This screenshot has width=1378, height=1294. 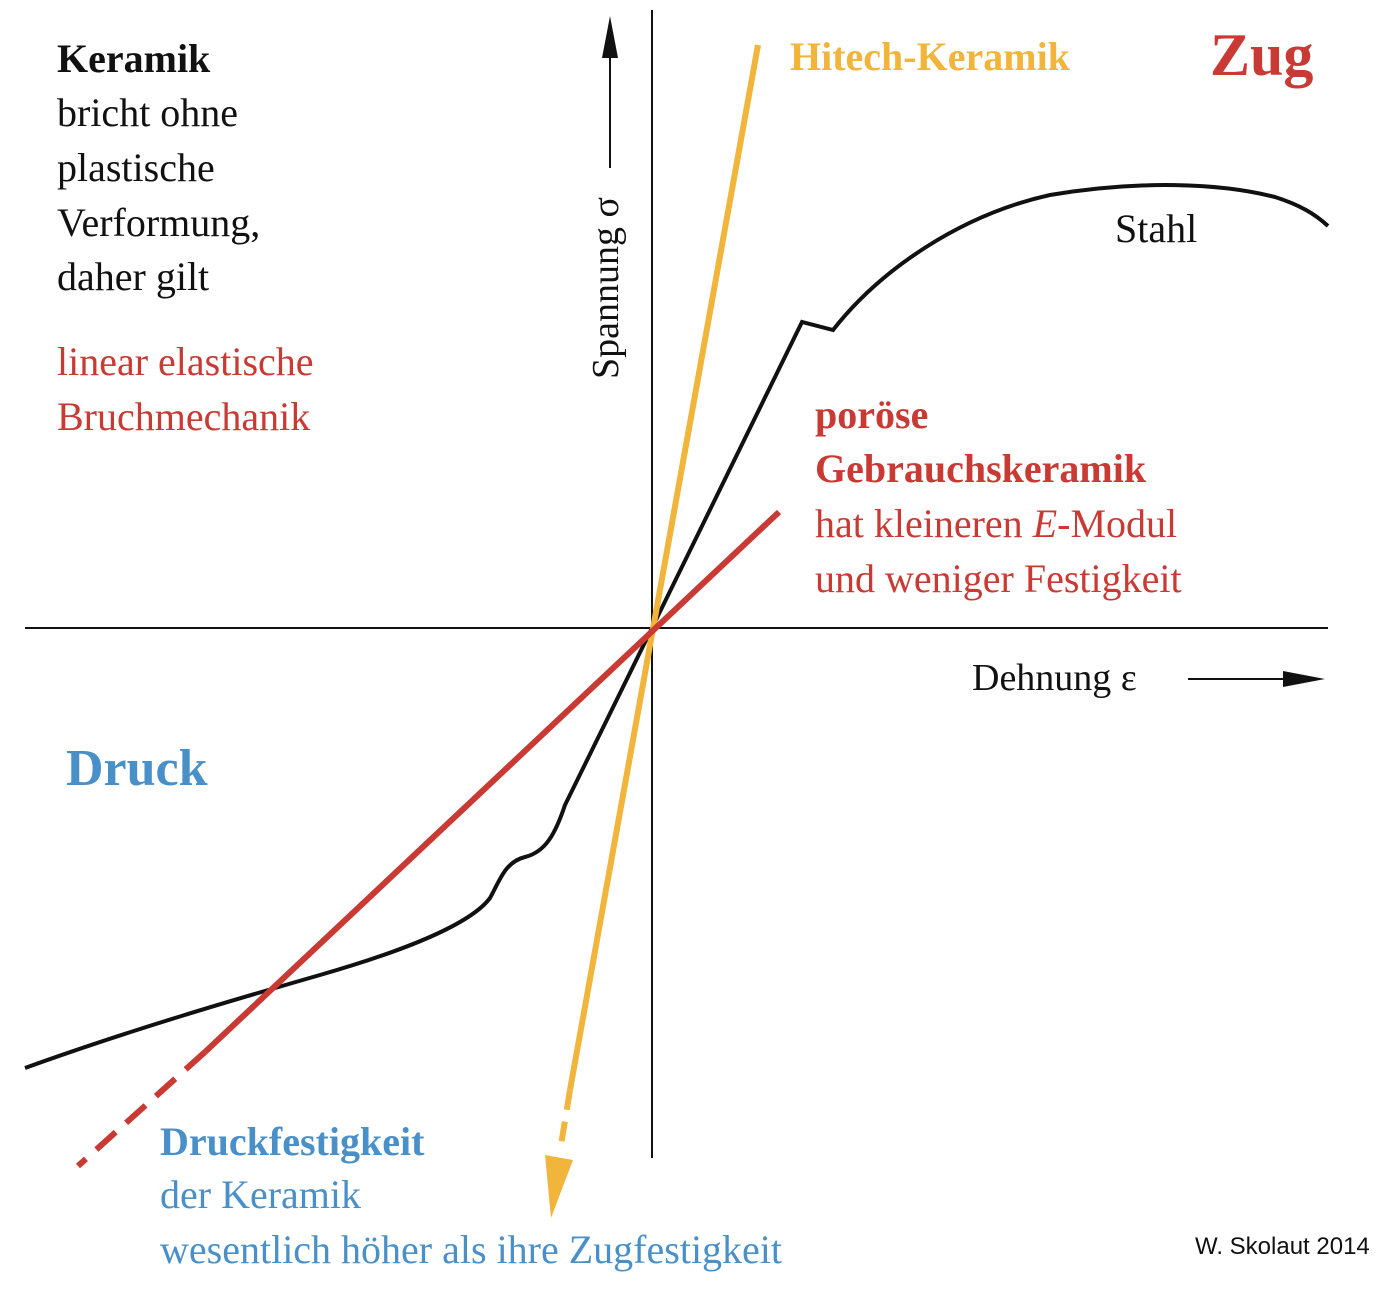 What do you see at coordinates (998, 578) in the screenshot?
I see `porous-label-line4: und weniger Festigkeit` at bounding box center [998, 578].